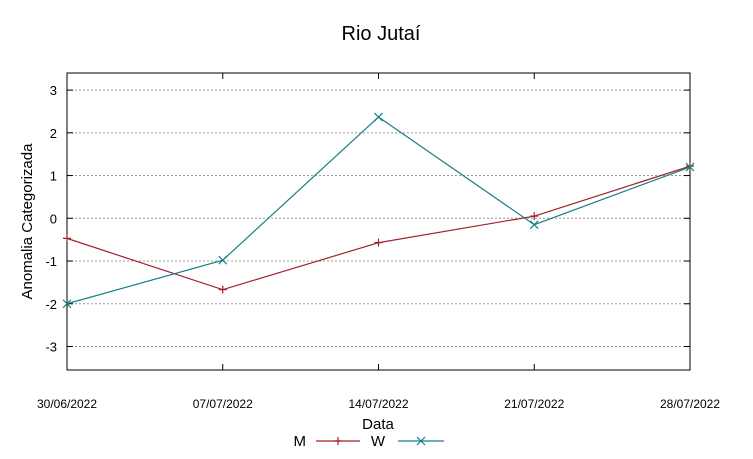 This screenshot has width=753, height=459. I want to click on x-tick-label: 28/07/2022, so click(690, 404).